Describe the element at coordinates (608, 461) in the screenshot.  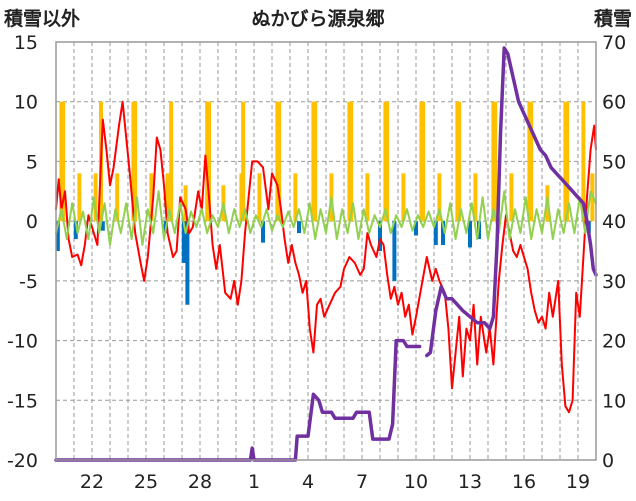
I see `y-right-tick-label: 0` at that location.